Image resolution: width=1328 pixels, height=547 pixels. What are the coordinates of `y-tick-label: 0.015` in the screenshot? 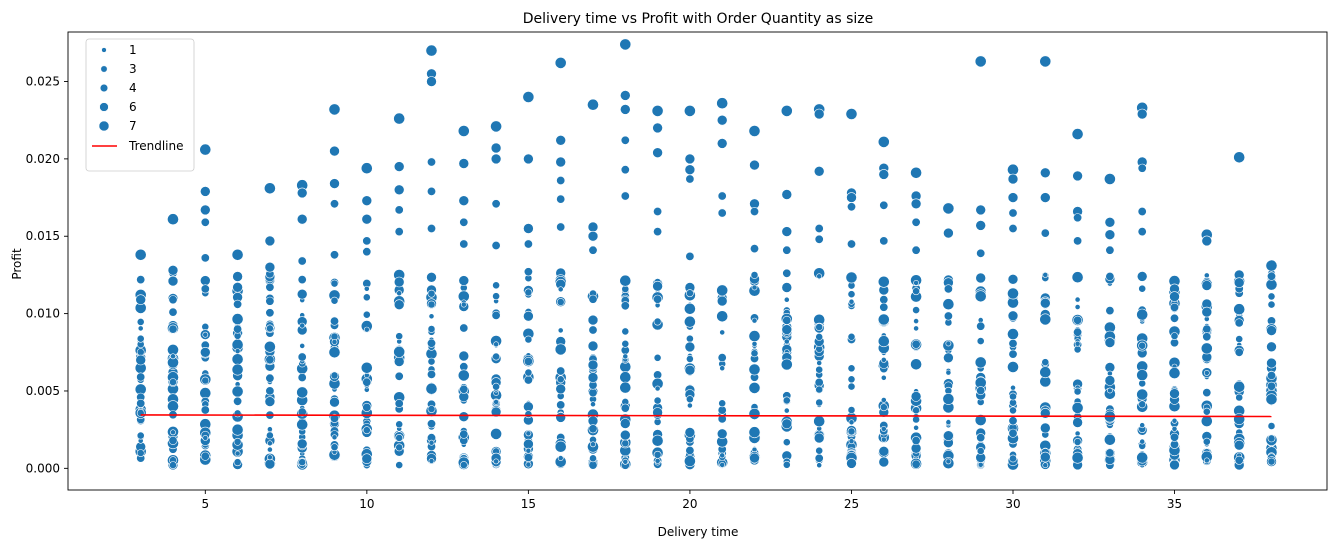 It's located at (43, 236).